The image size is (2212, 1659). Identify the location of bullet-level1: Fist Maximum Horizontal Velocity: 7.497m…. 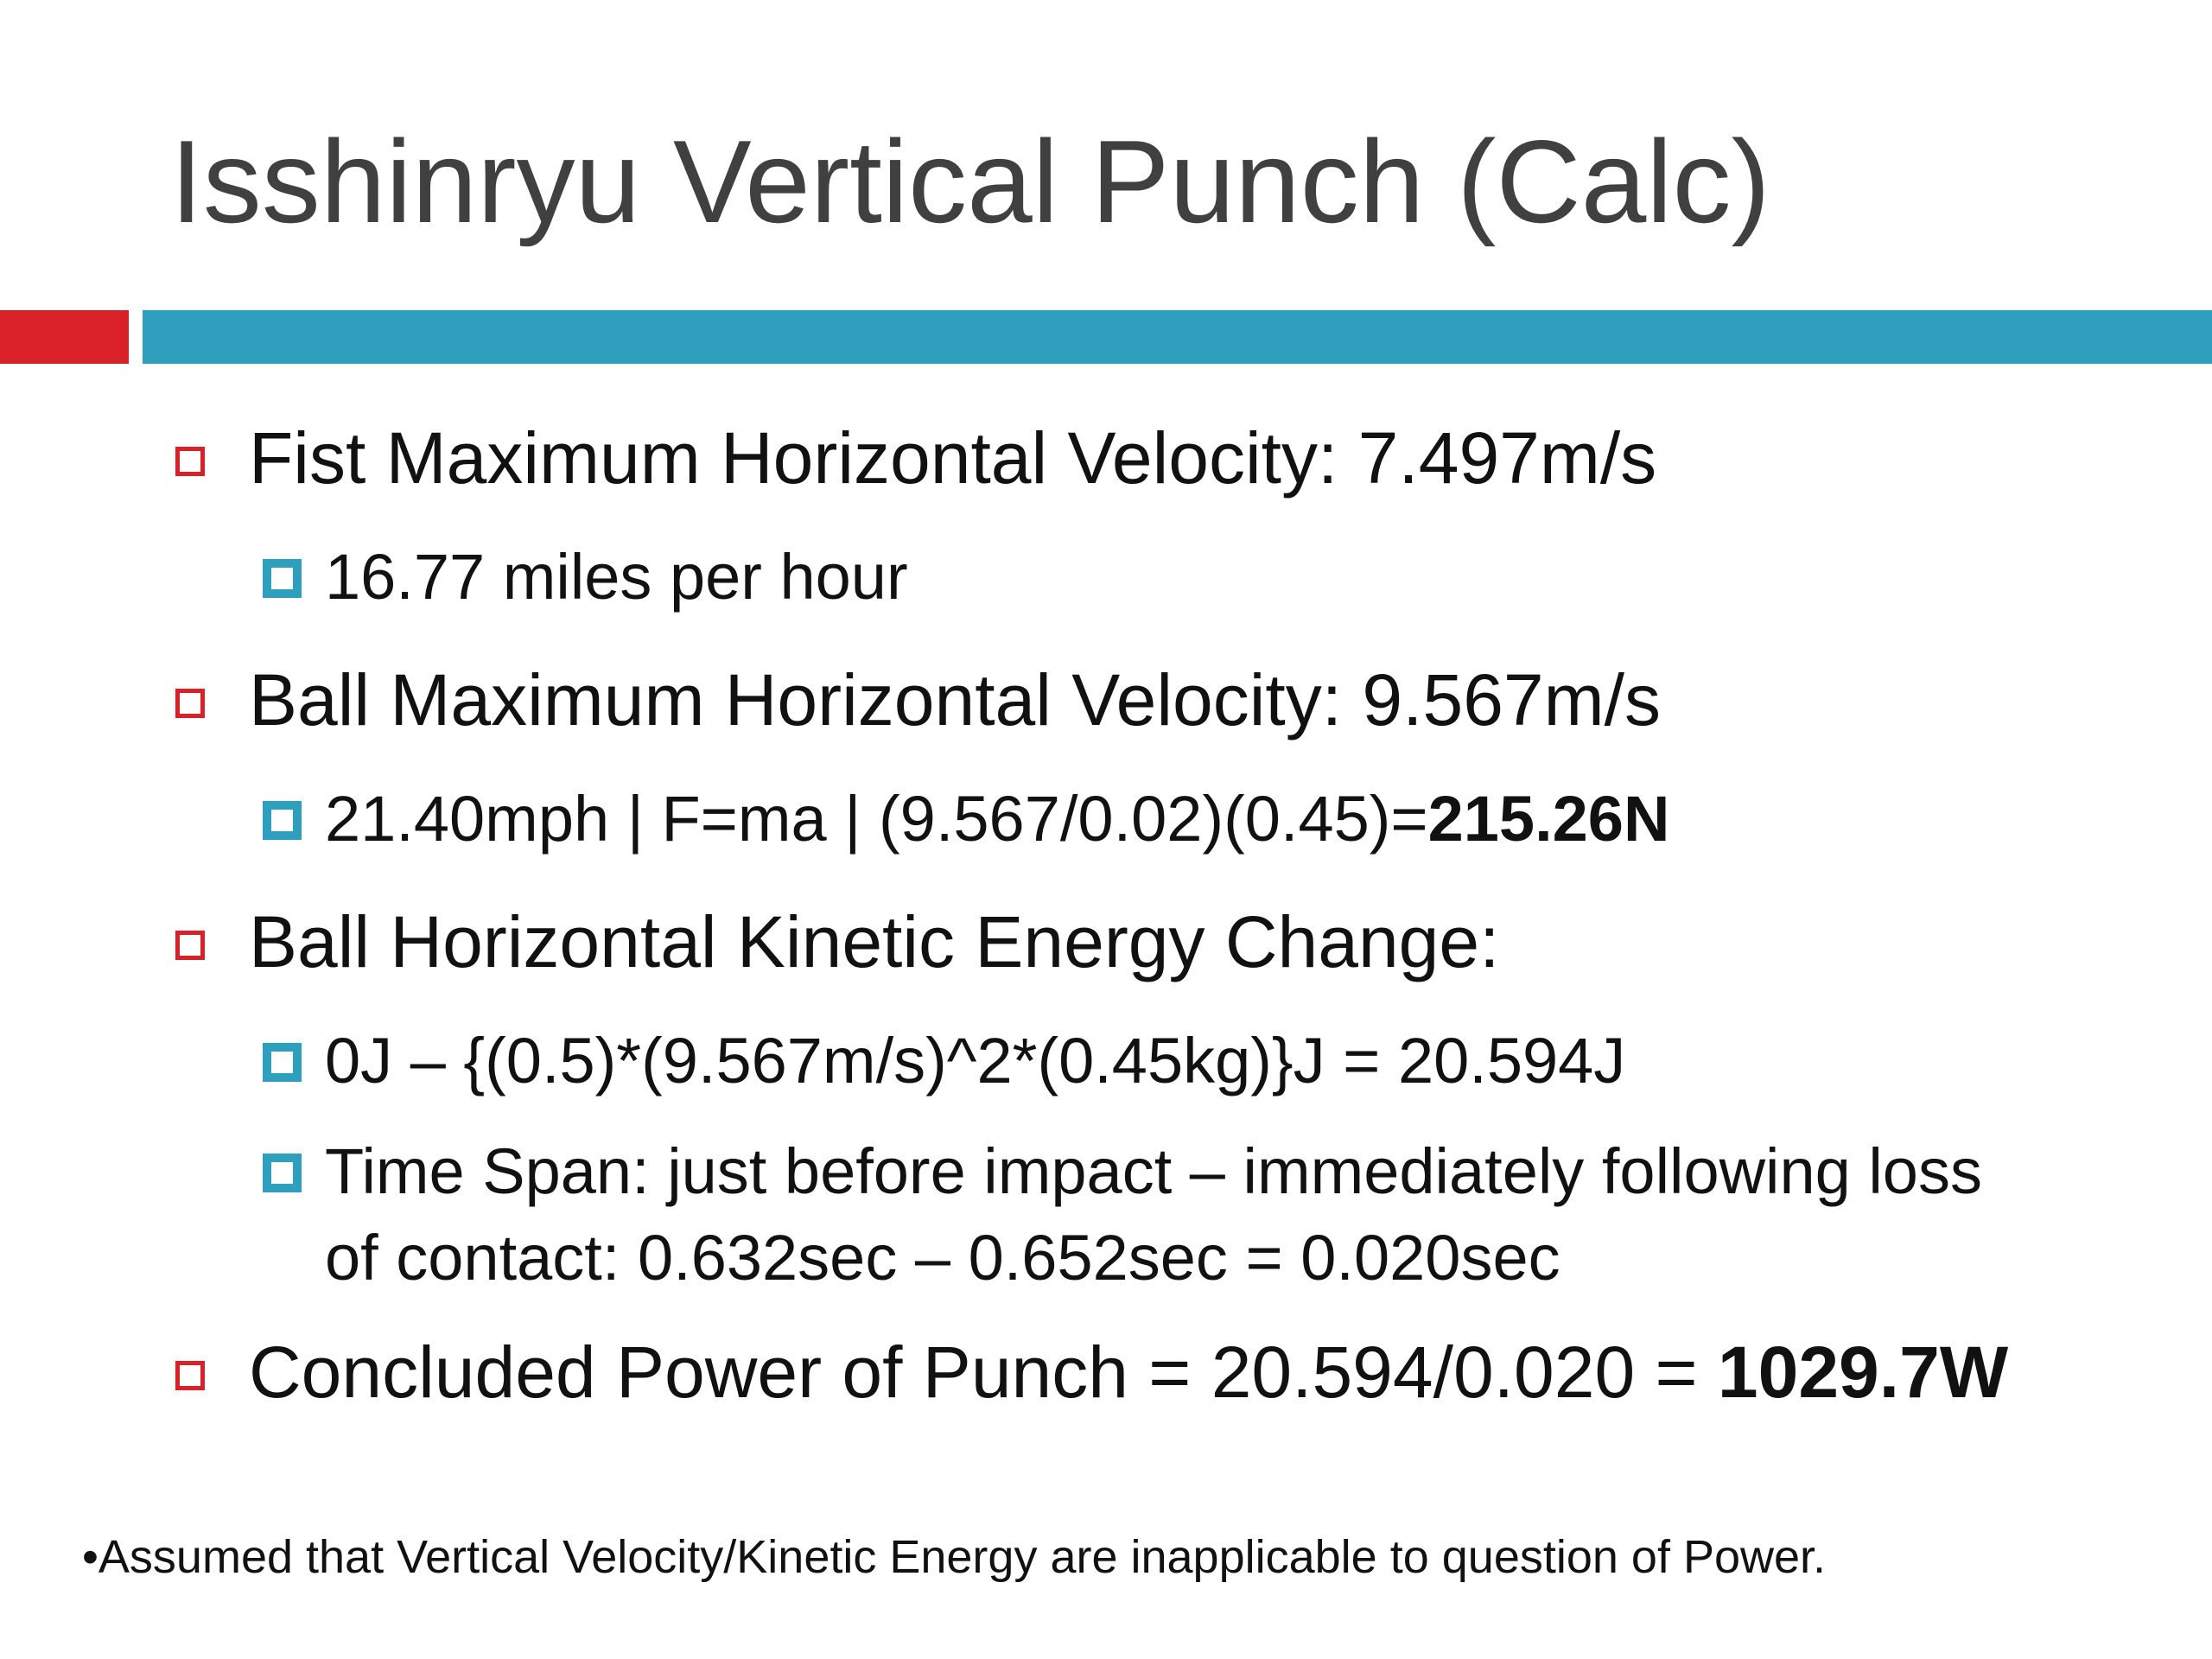
(953, 458).